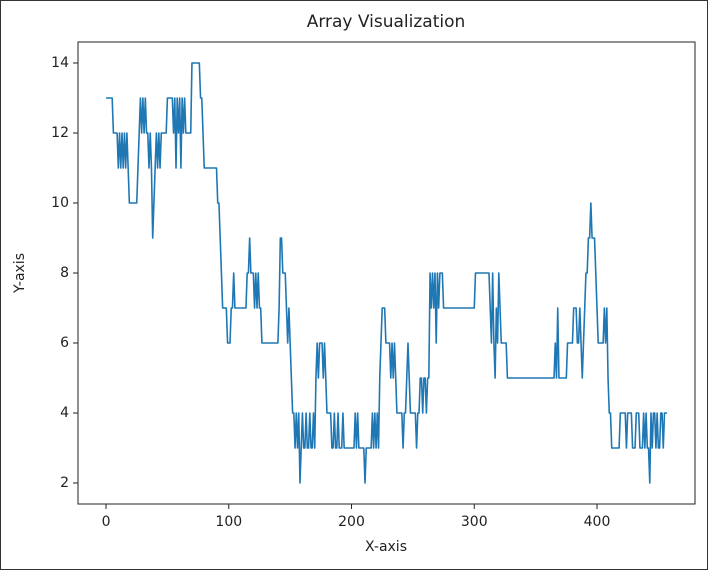  Describe the element at coordinates (60, 203) in the screenshot. I see `y-tick-label: 10` at that location.